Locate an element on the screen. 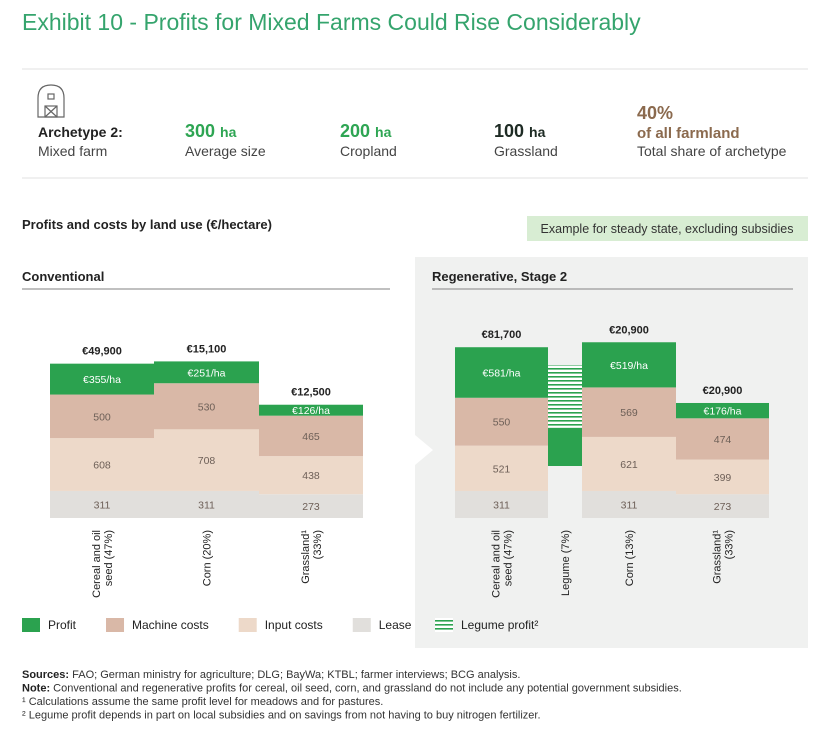 The image size is (831, 733). stat-value: 300 is located at coordinates (200, 131).